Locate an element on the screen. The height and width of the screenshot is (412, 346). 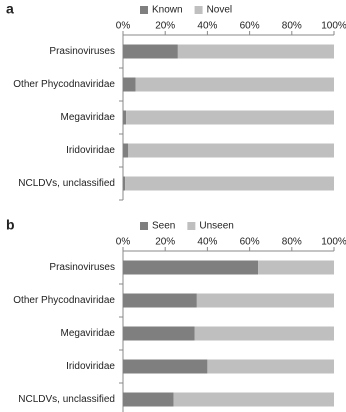
panel-label: a is located at coordinates (10, 9).